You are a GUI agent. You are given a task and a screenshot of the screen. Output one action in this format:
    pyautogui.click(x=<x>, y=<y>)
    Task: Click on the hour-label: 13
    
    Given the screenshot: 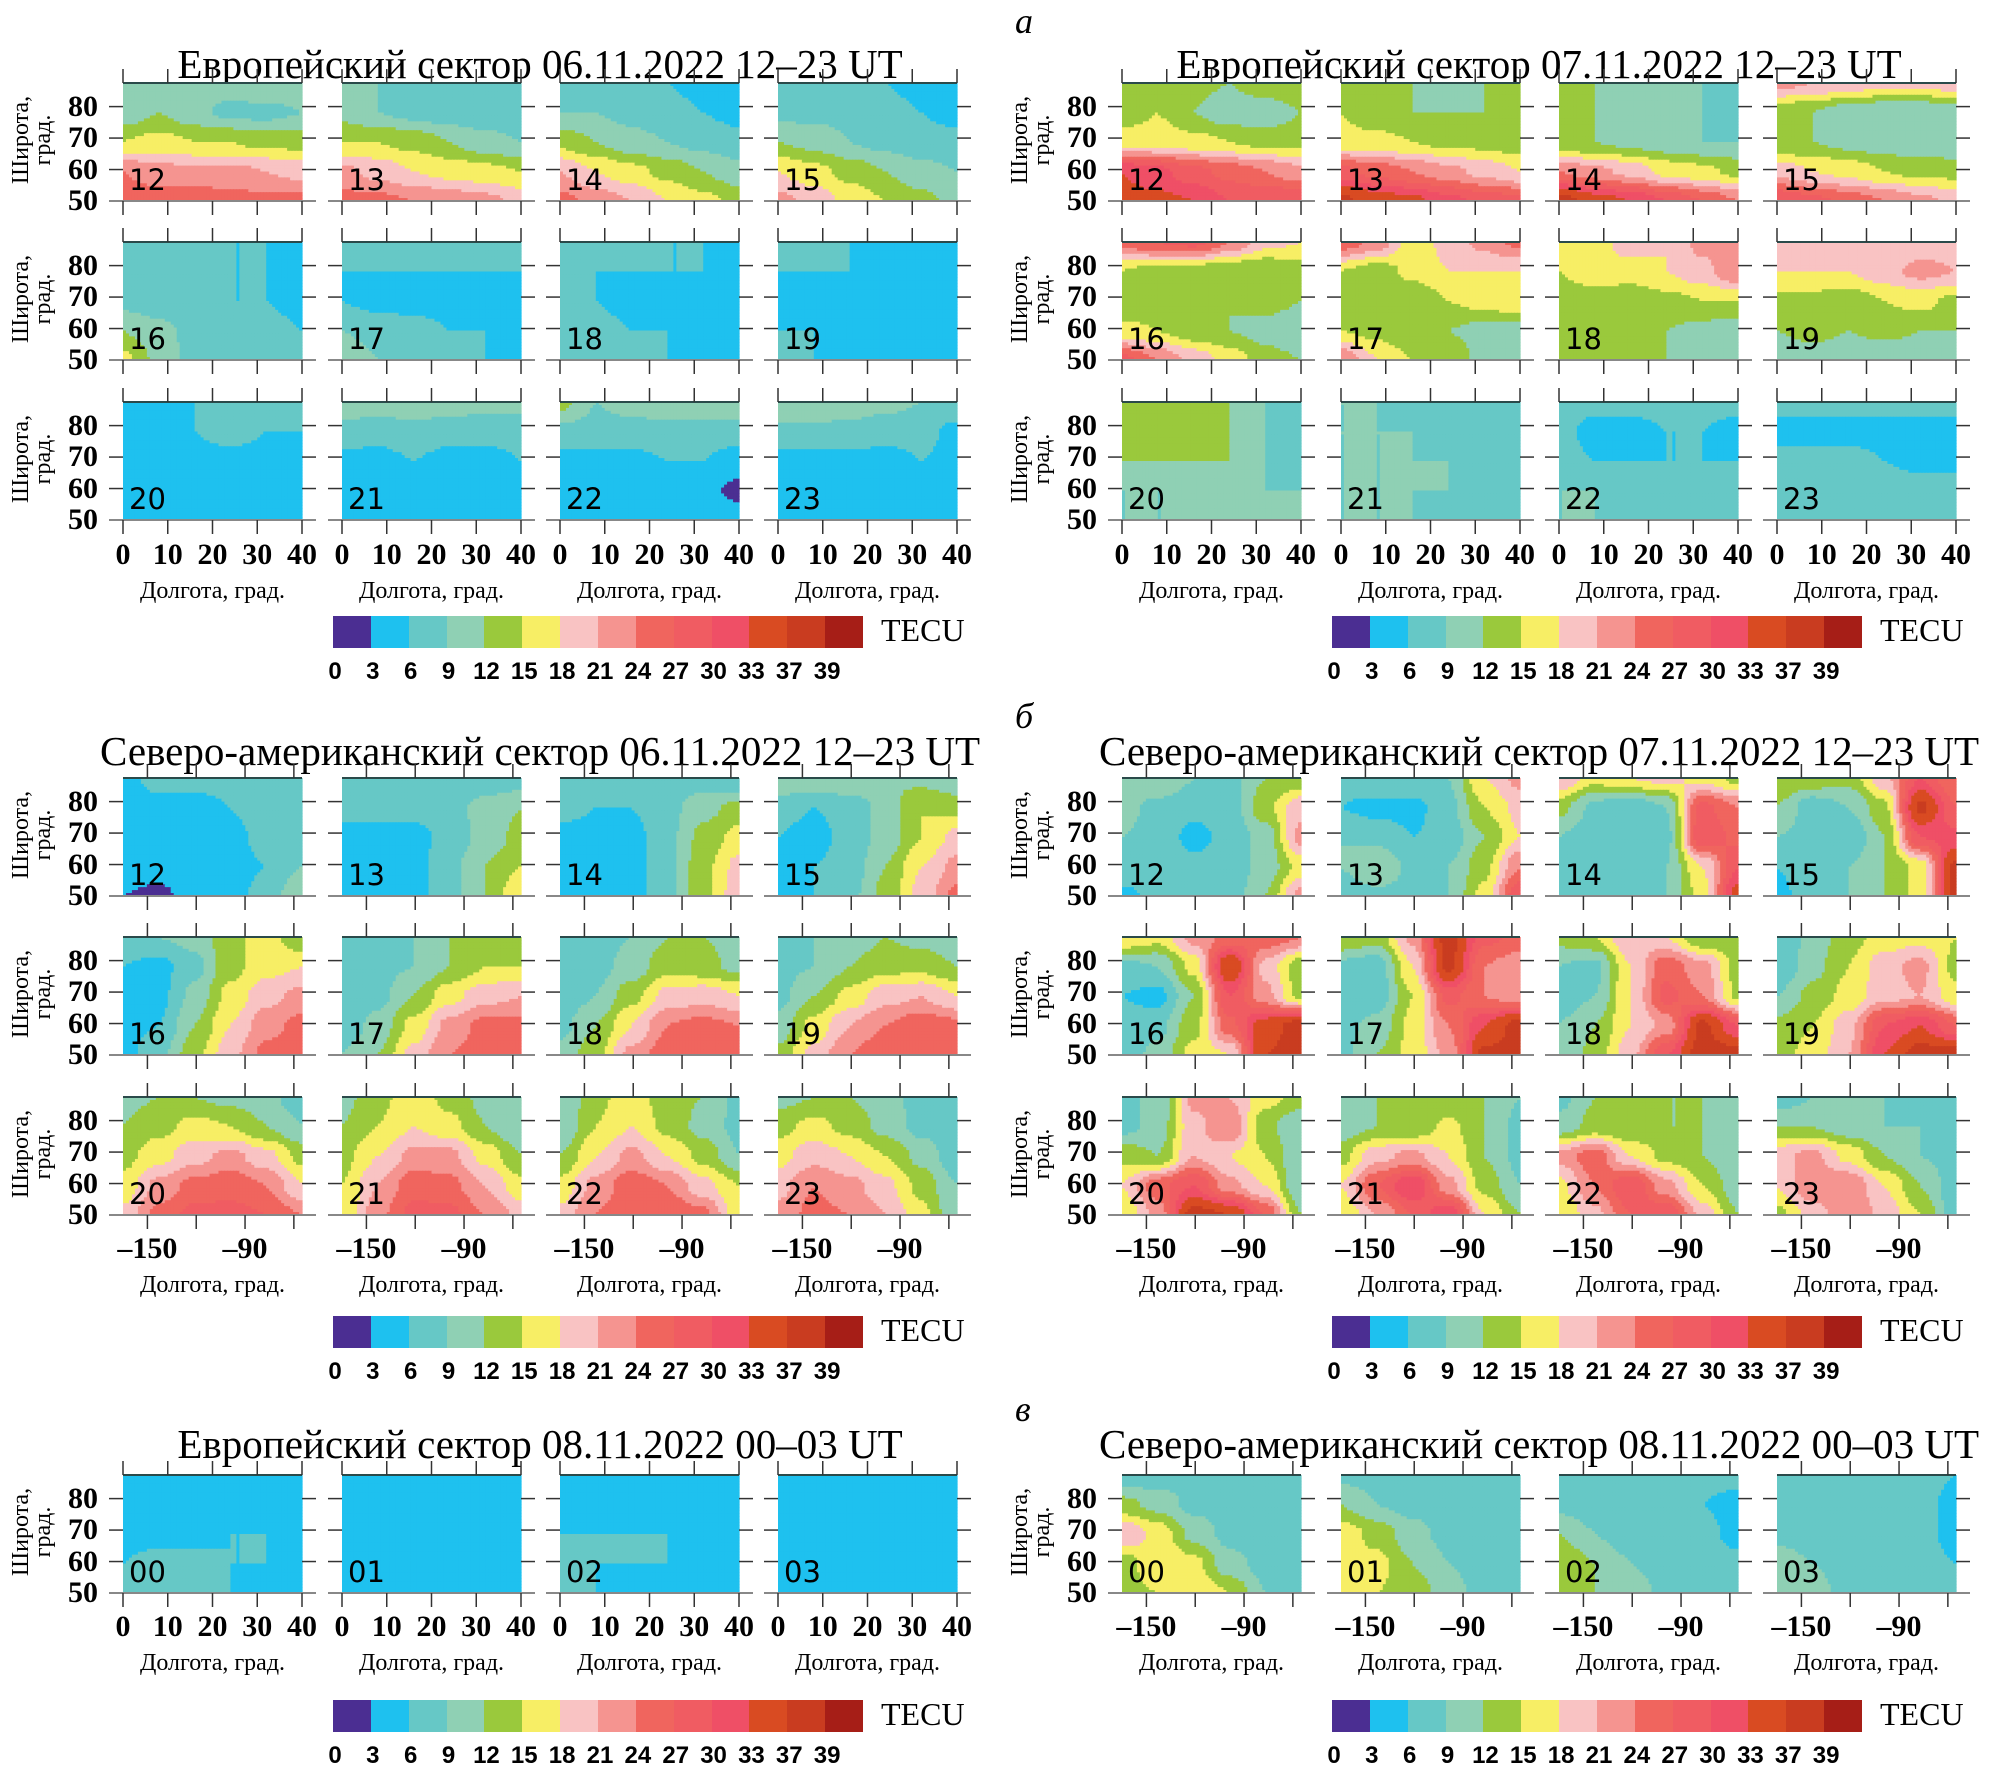 What is the action you would take?
    pyautogui.click(x=366, y=180)
    